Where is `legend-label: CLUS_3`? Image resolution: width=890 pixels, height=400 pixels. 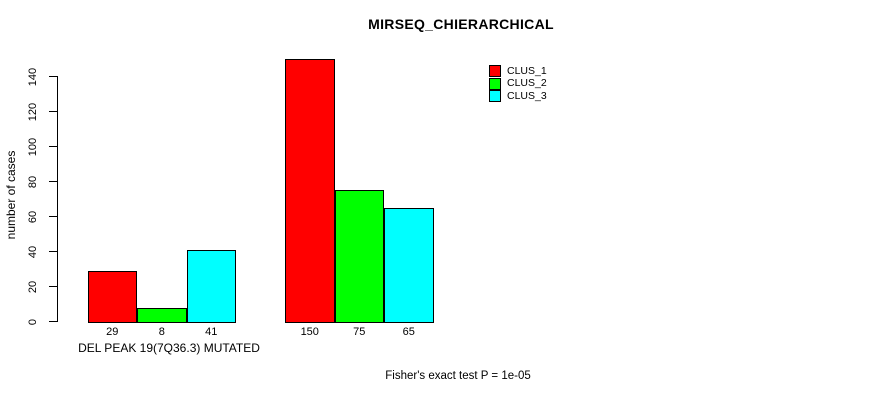 legend-label: CLUS_3 is located at coordinates (527, 95).